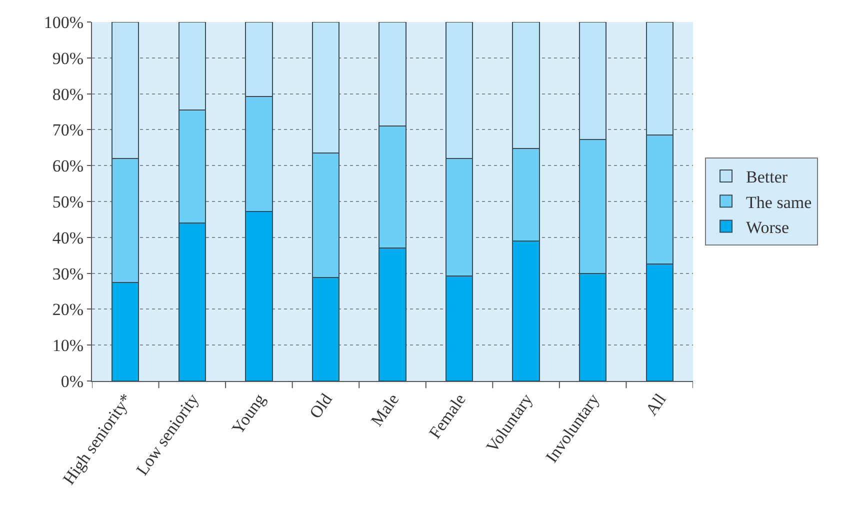  I want to click on y-tick-label: 50%, so click(68, 202).